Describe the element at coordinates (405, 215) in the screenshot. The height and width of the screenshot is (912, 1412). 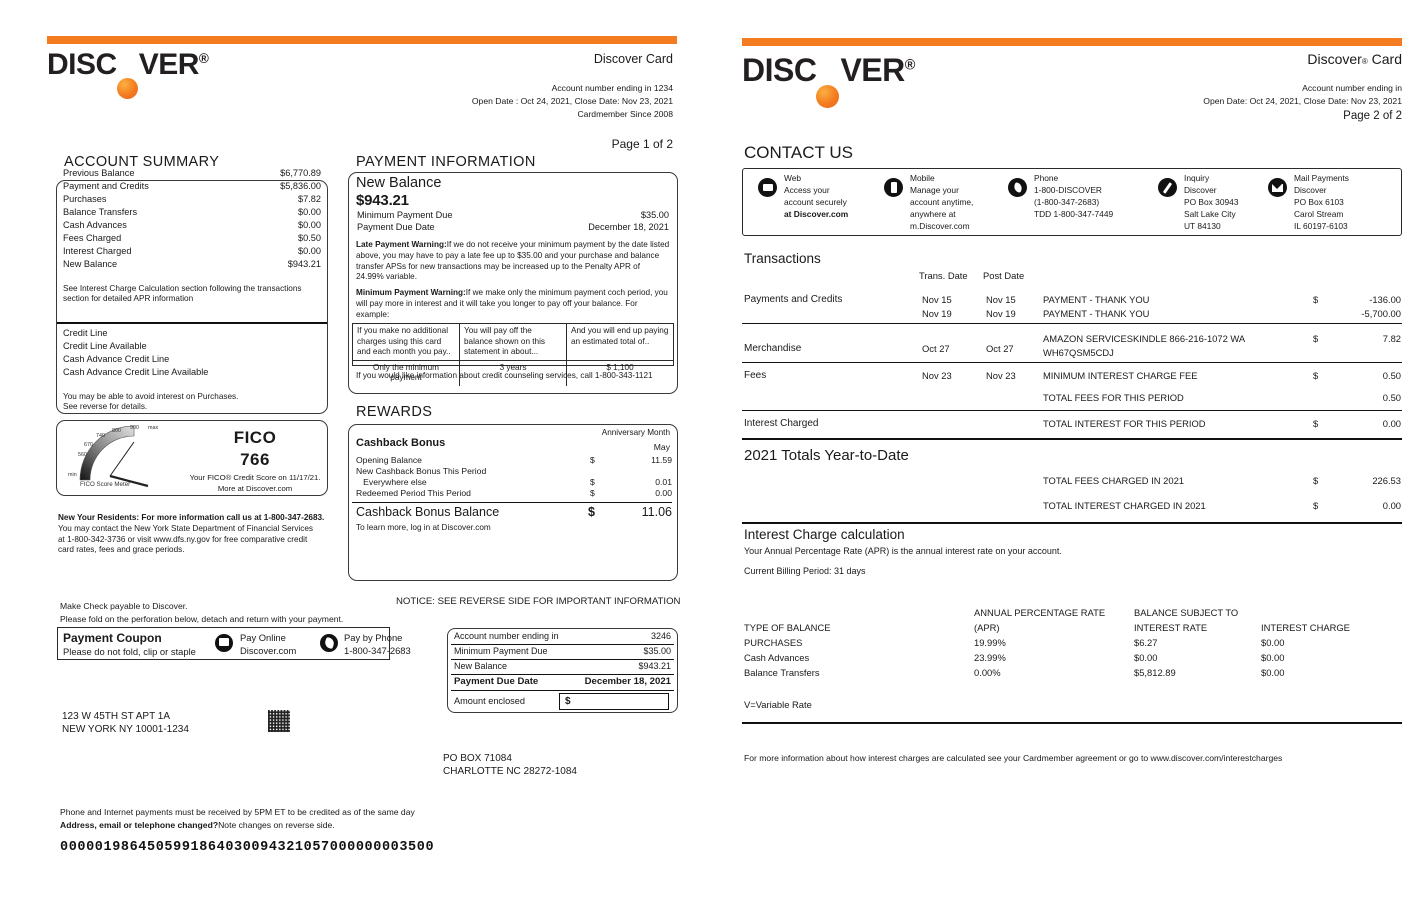
I see `minimum-payment-label: Minimum Payment Due` at that location.